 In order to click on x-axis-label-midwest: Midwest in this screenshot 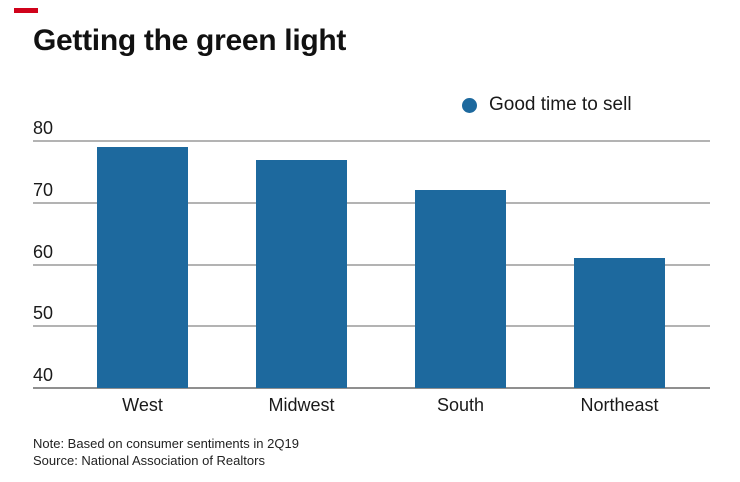, I will do `click(301, 405)`.